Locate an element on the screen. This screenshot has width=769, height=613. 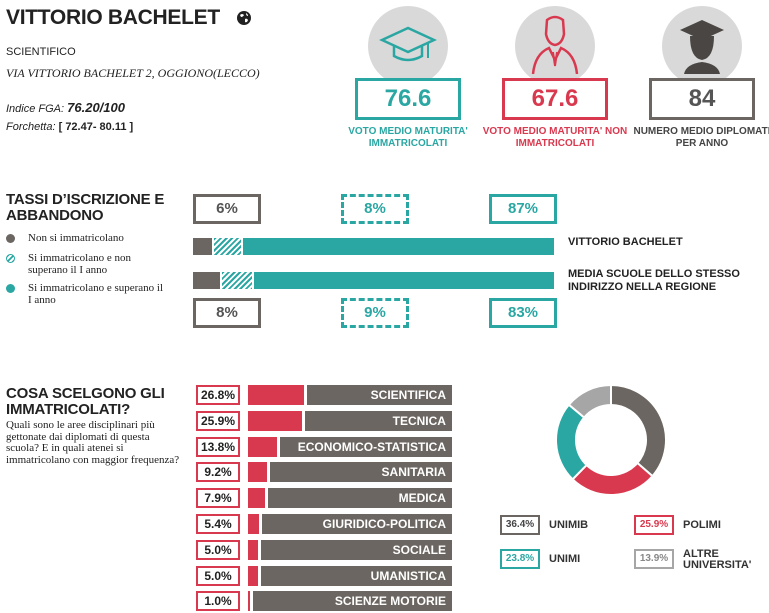
school-stacked-bar is located at coordinates (373, 246).